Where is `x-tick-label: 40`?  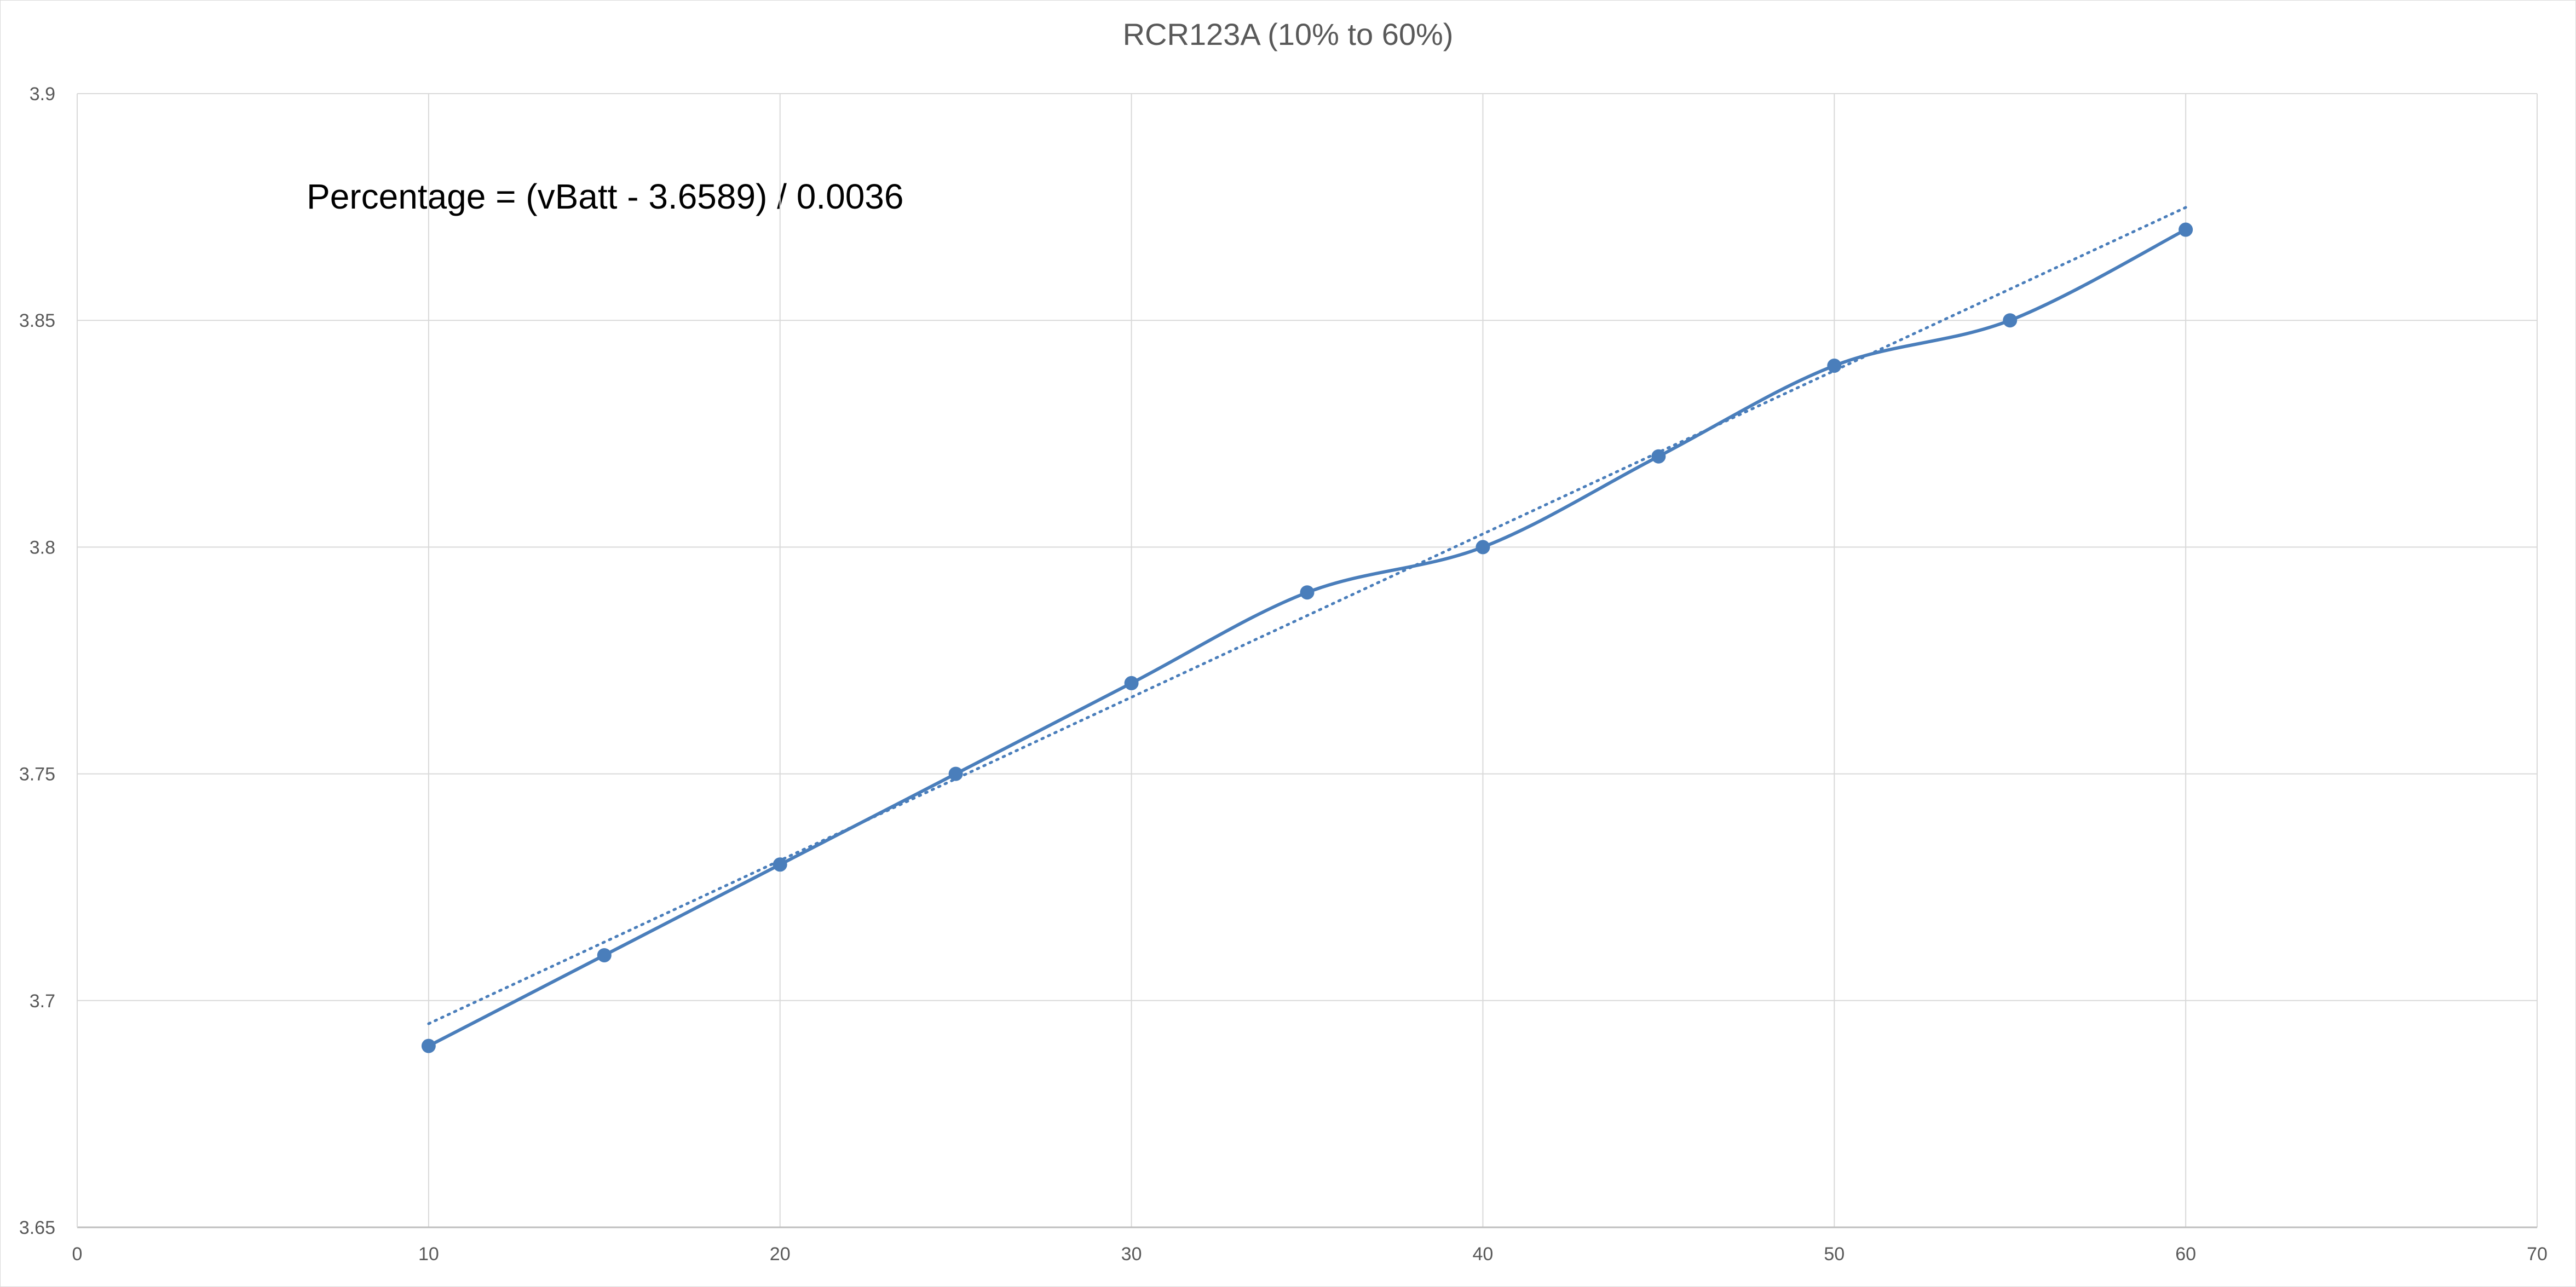
x-tick-label: 40 is located at coordinates (1483, 1254).